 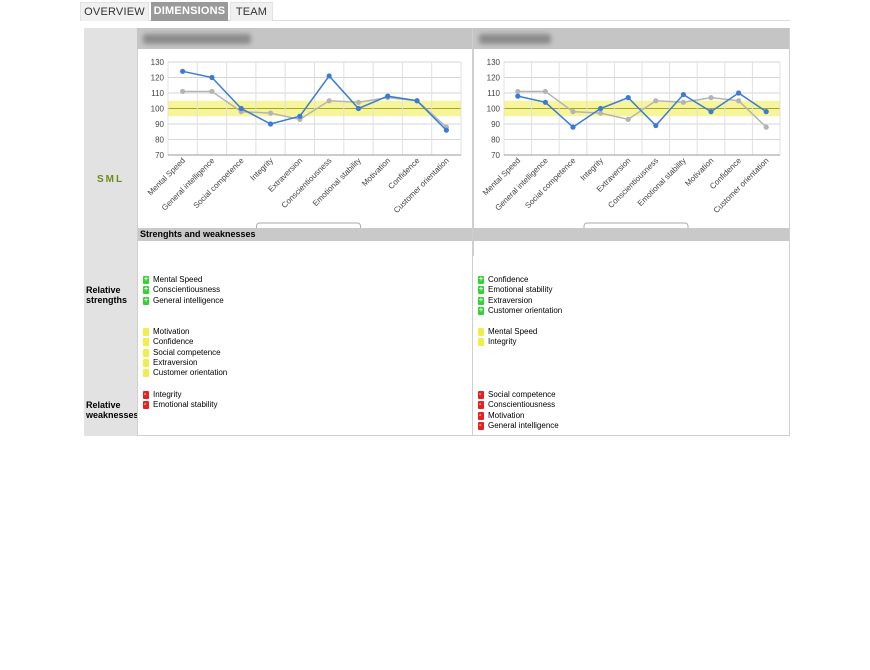 What do you see at coordinates (178, 279) in the screenshot?
I see `list-item-label: Mental Speed` at bounding box center [178, 279].